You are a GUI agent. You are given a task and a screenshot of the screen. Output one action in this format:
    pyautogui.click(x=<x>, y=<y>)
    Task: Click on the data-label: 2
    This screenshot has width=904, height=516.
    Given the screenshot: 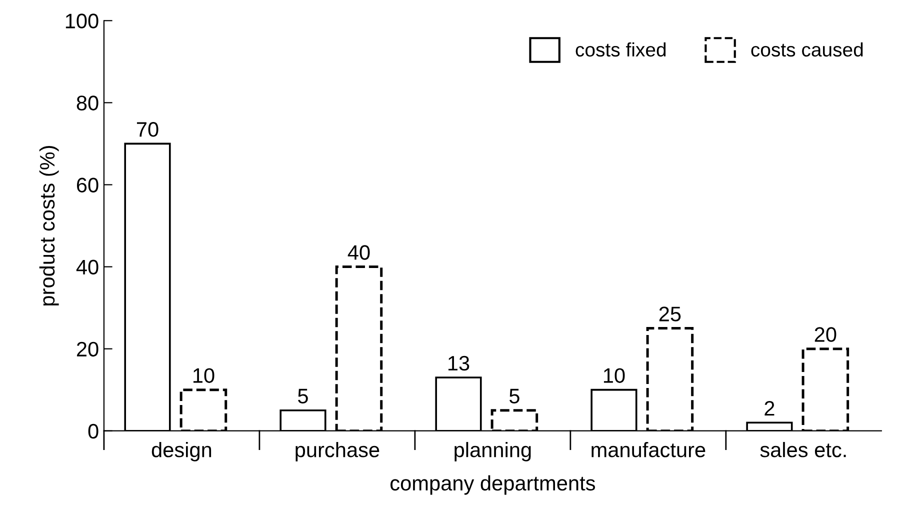 What is the action you would take?
    pyautogui.click(x=769, y=408)
    